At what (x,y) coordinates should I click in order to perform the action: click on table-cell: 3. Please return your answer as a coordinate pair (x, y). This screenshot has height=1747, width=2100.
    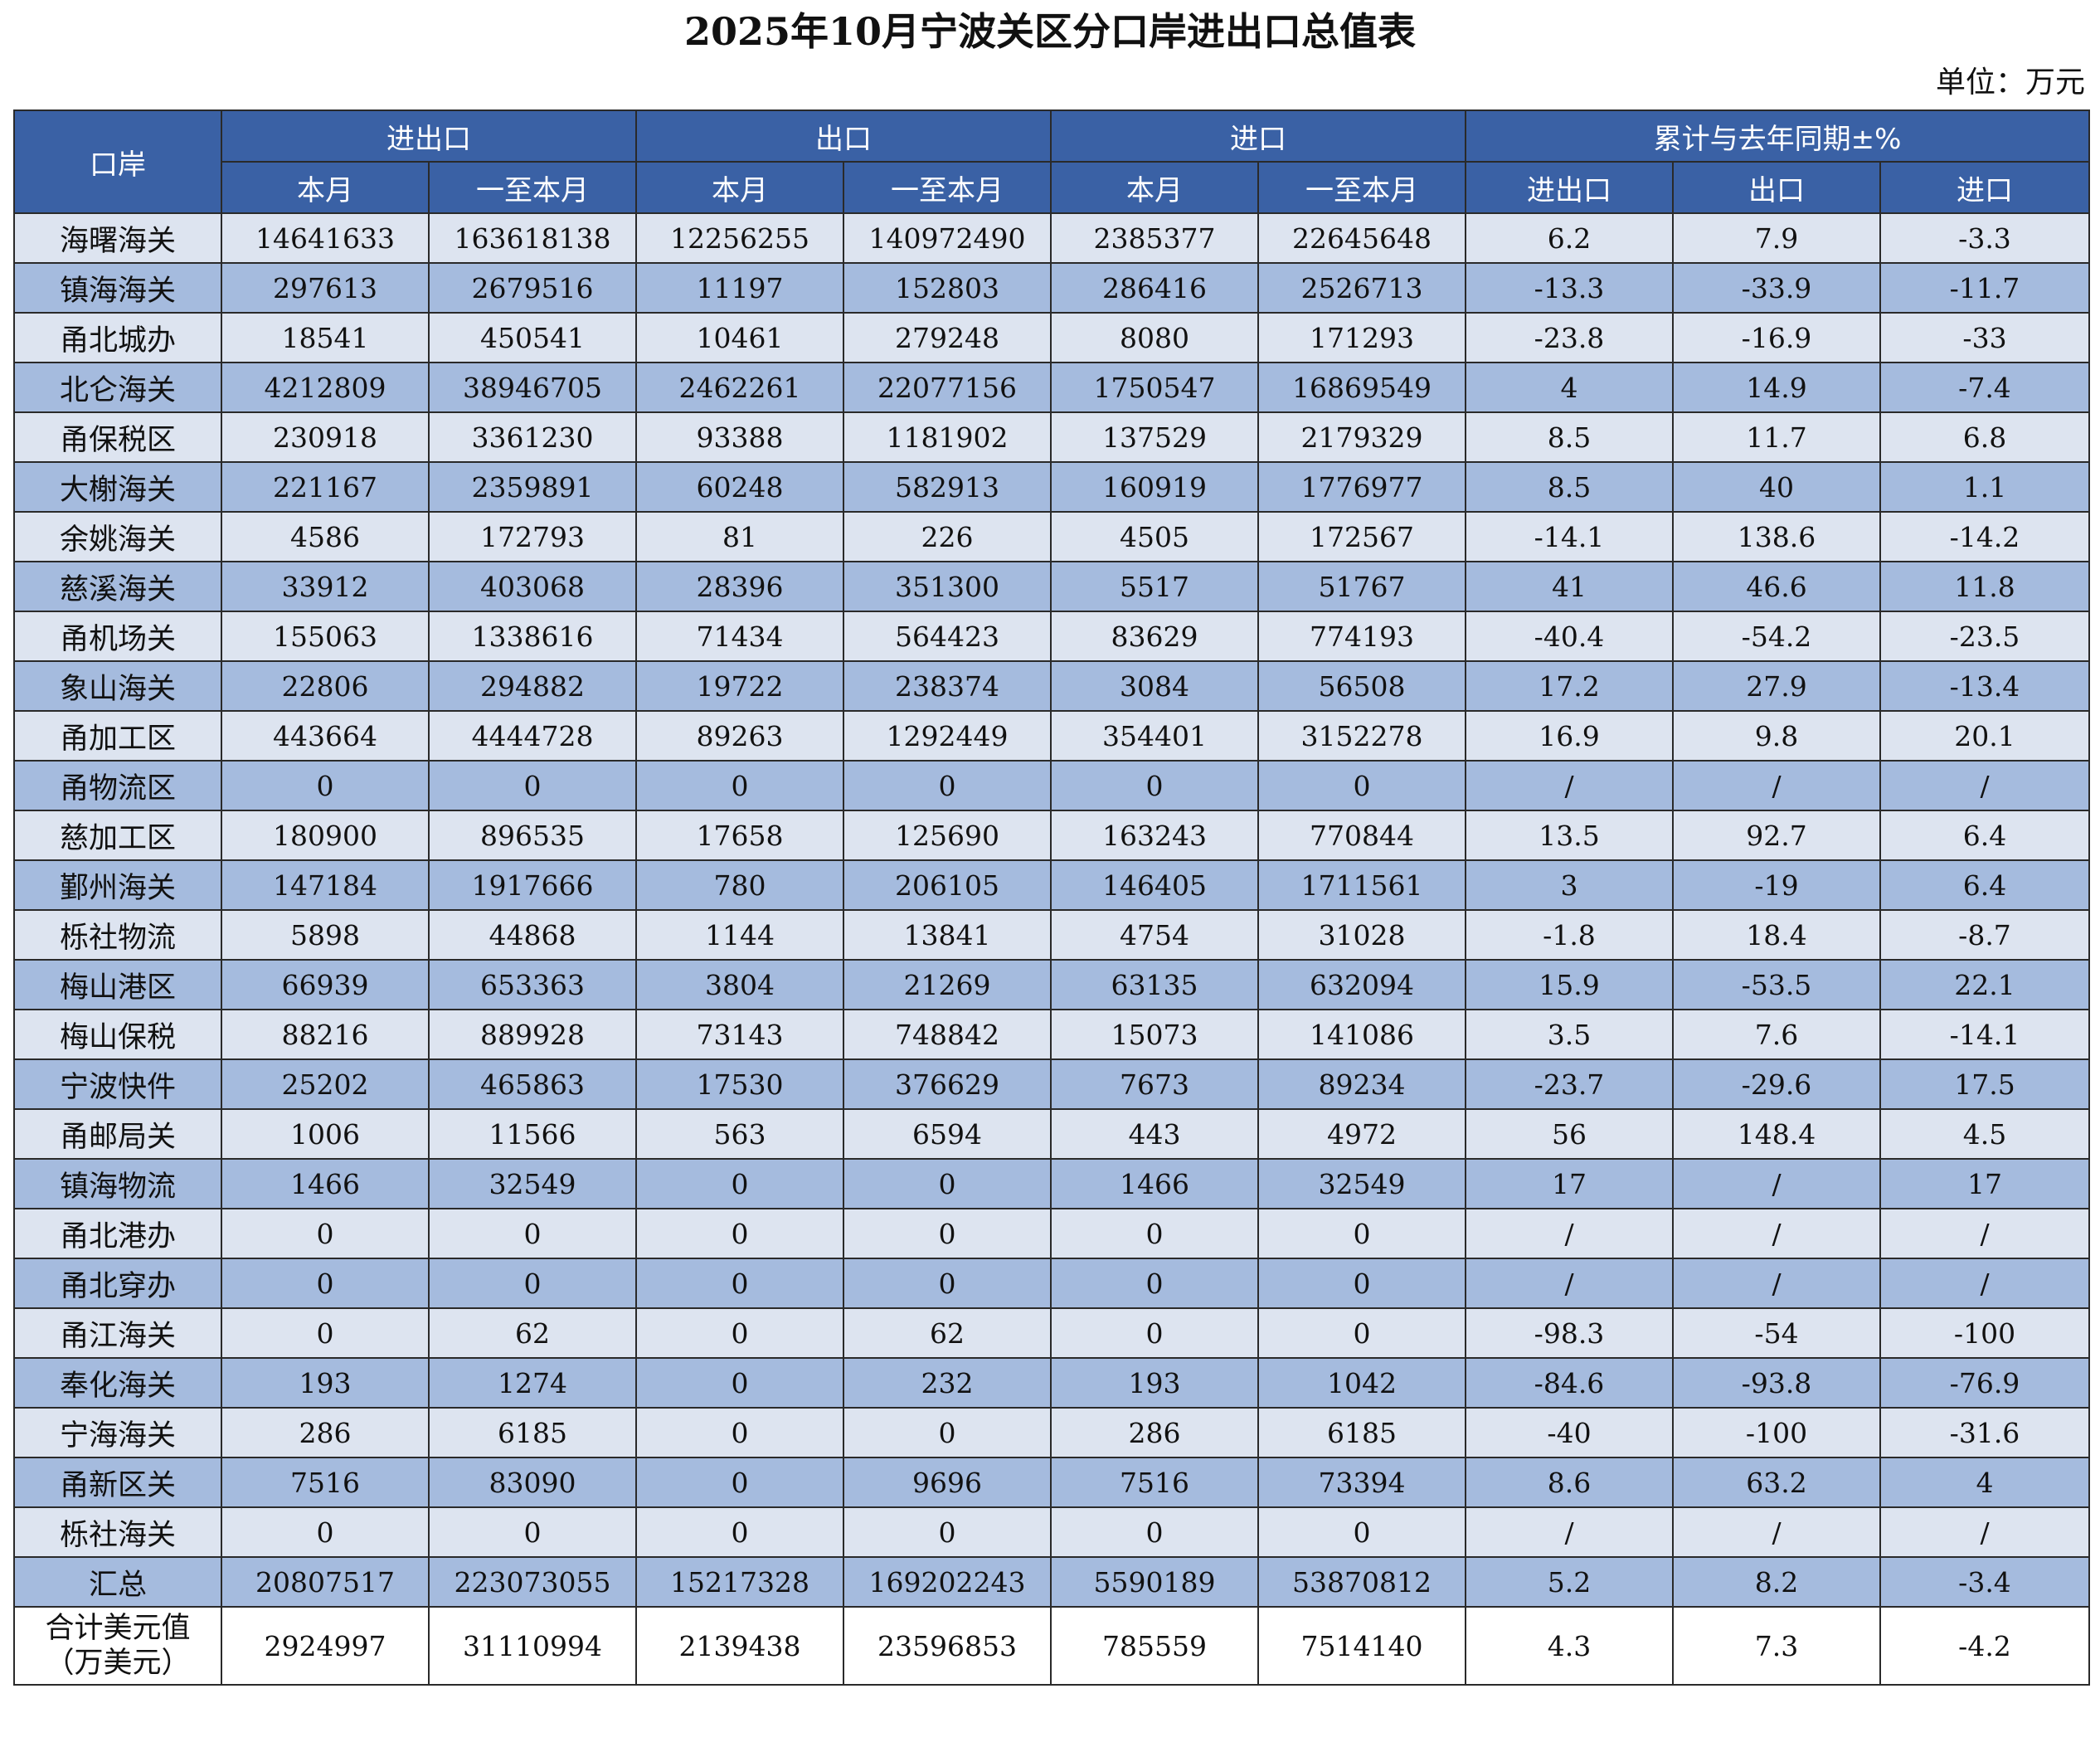
    Looking at the image, I should click on (1569, 885).